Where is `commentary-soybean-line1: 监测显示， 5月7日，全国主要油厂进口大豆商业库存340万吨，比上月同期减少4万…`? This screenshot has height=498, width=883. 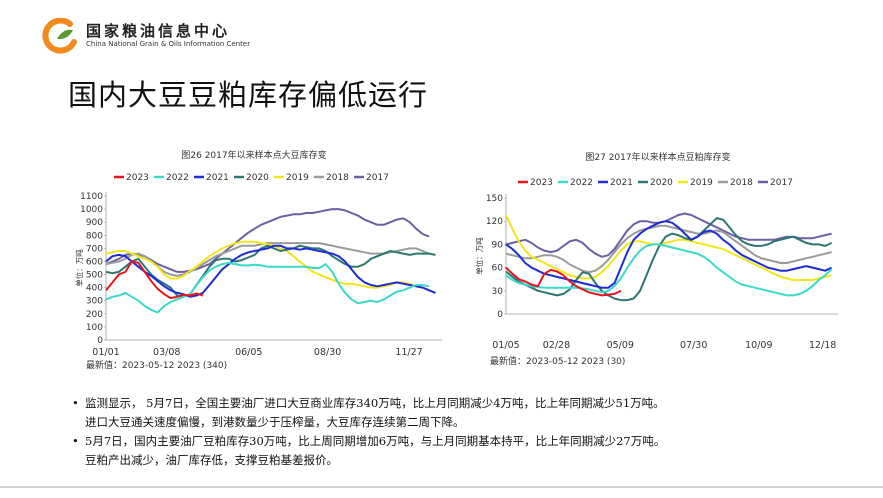 commentary-soybean-line1: 监测显示， 5月7日，全国主要油厂进口大豆商业库存340万吨，比上月同期减少4万… is located at coordinates (375, 403).